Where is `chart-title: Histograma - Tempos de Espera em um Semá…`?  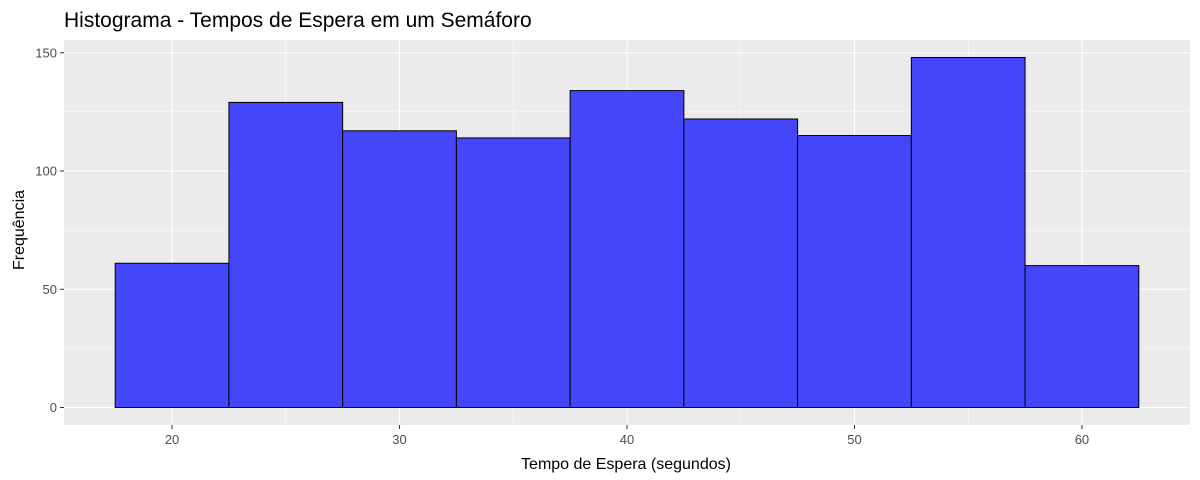 chart-title: Histograma - Tempos de Espera em um Semá… is located at coordinates (298, 20).